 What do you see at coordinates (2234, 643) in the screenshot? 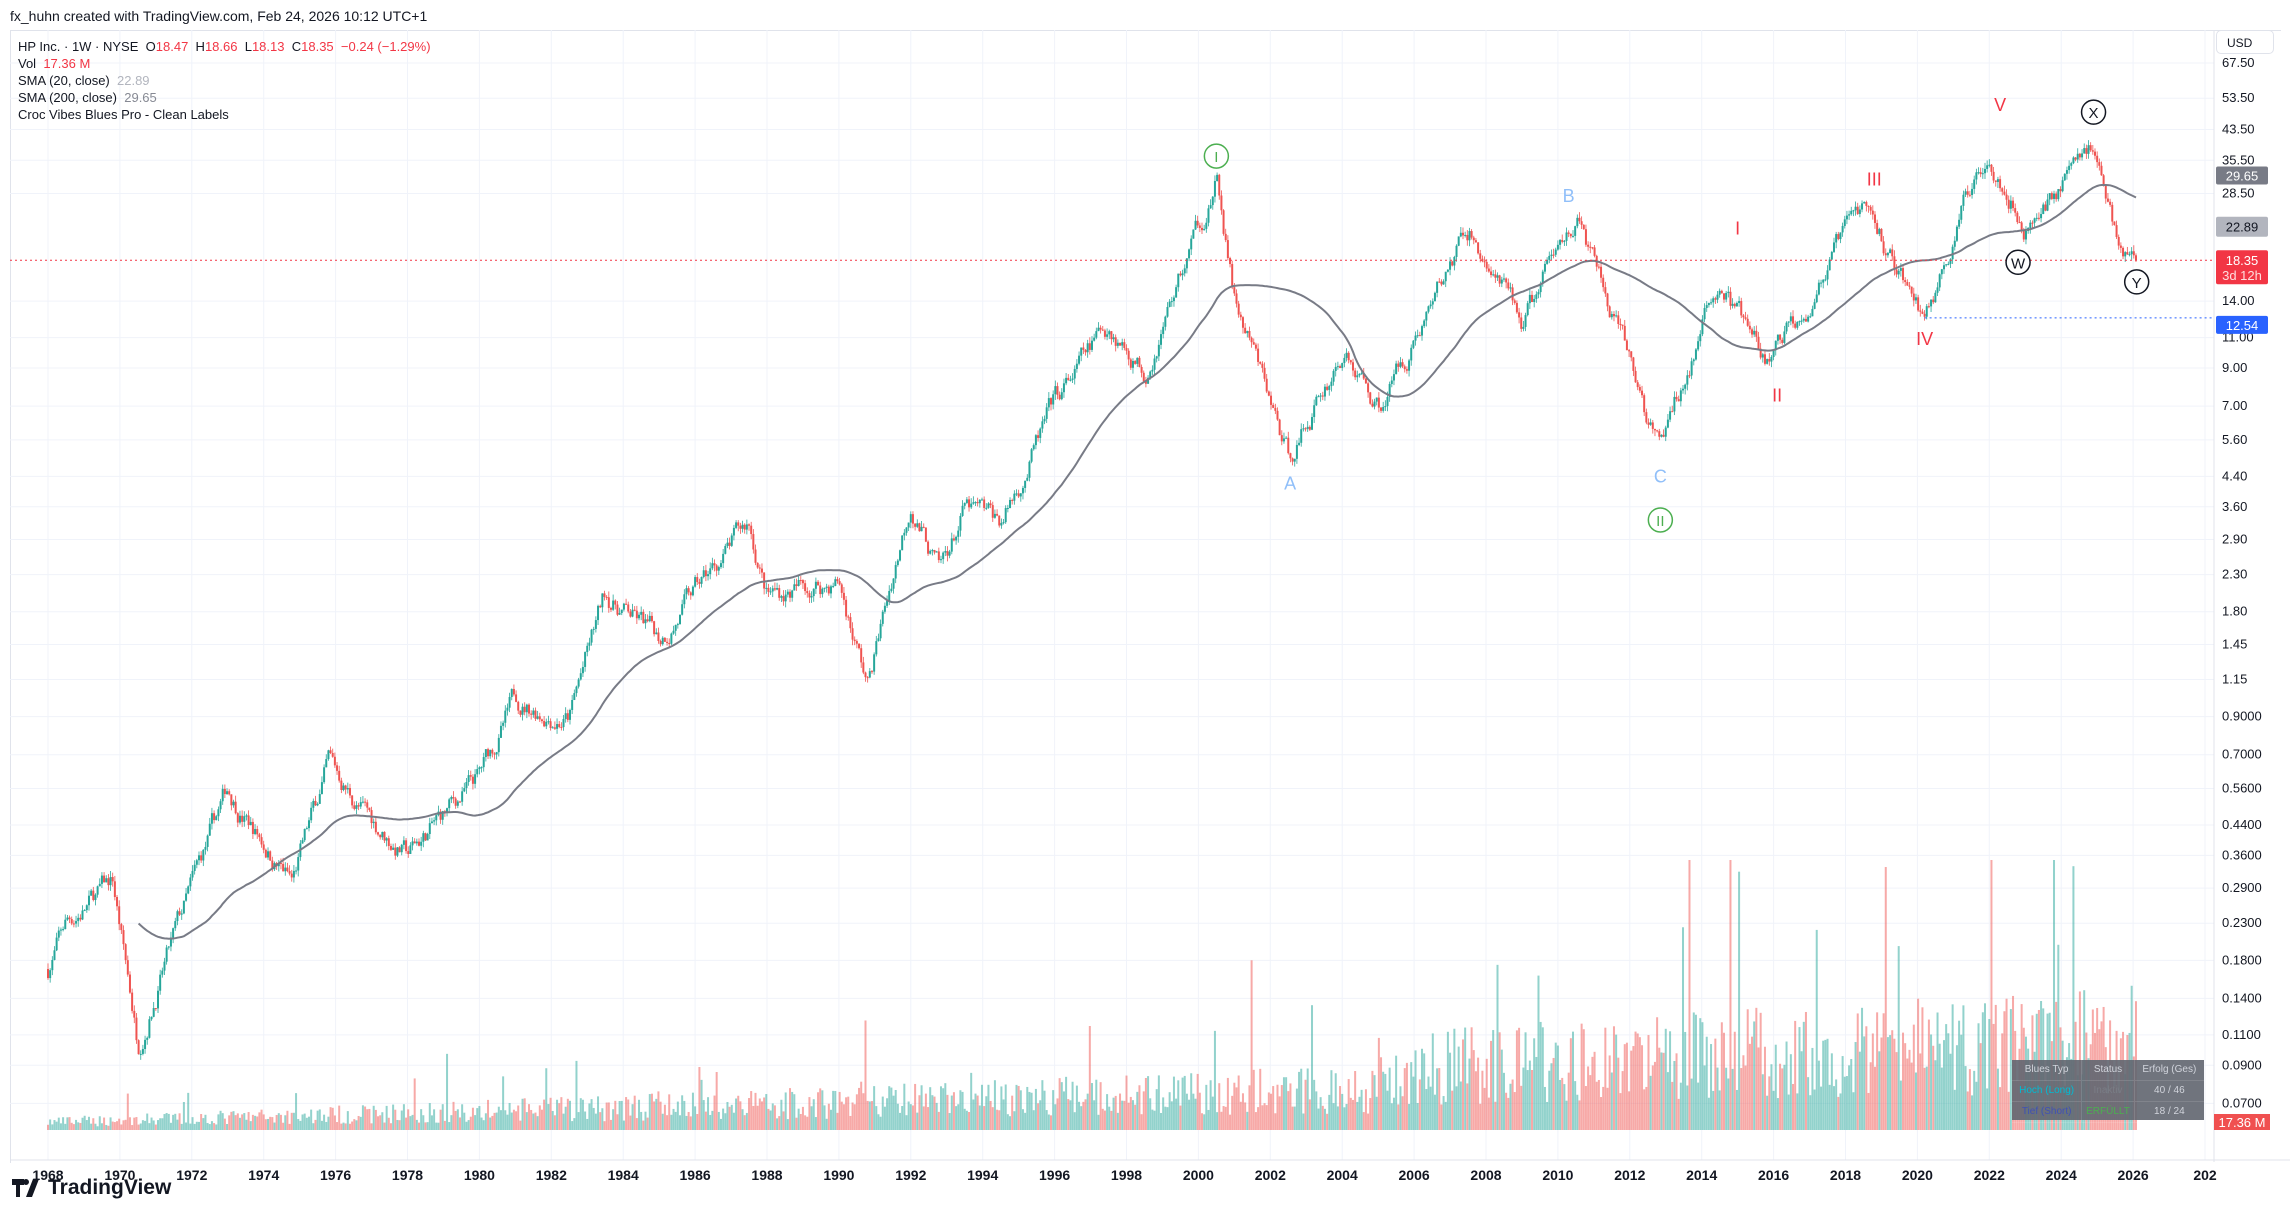
I see `price-tick-label: 1.45` at bounding box center [2234, 643].